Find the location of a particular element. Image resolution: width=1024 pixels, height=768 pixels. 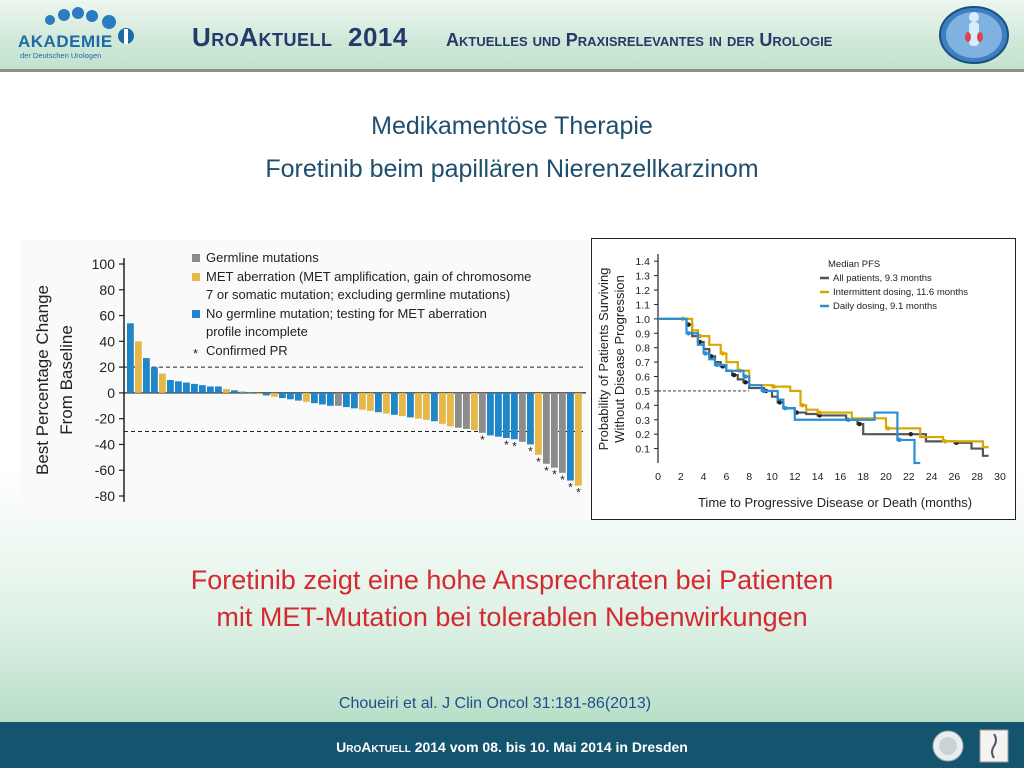

y-tick-label: 60 is located at coordinates (107, 316).